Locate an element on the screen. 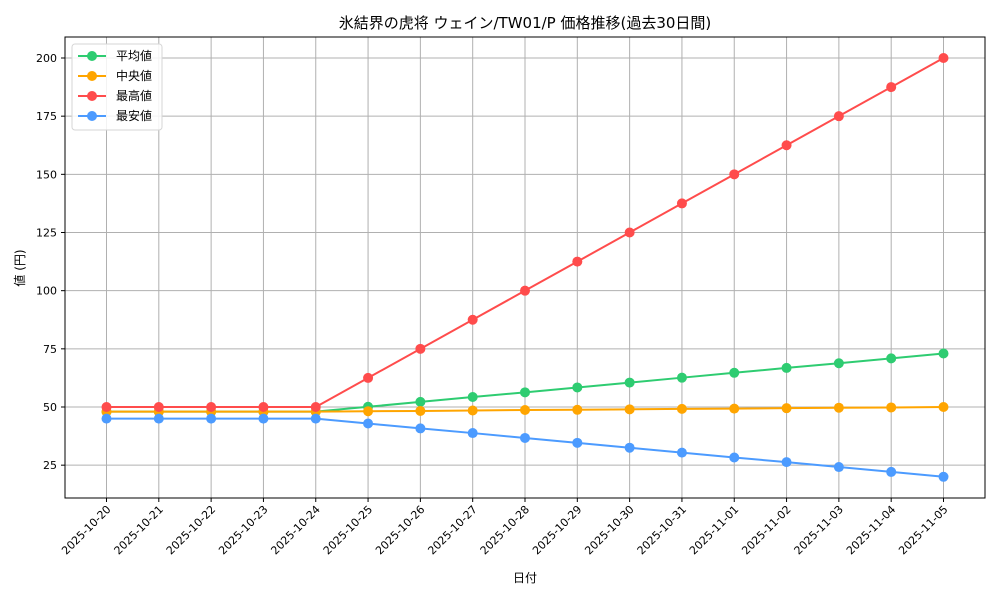 Image resolution: width=1000 pixels, height=600 pixels. x-tick-label: 2025-10-27 is located at coordinates (452, 530).